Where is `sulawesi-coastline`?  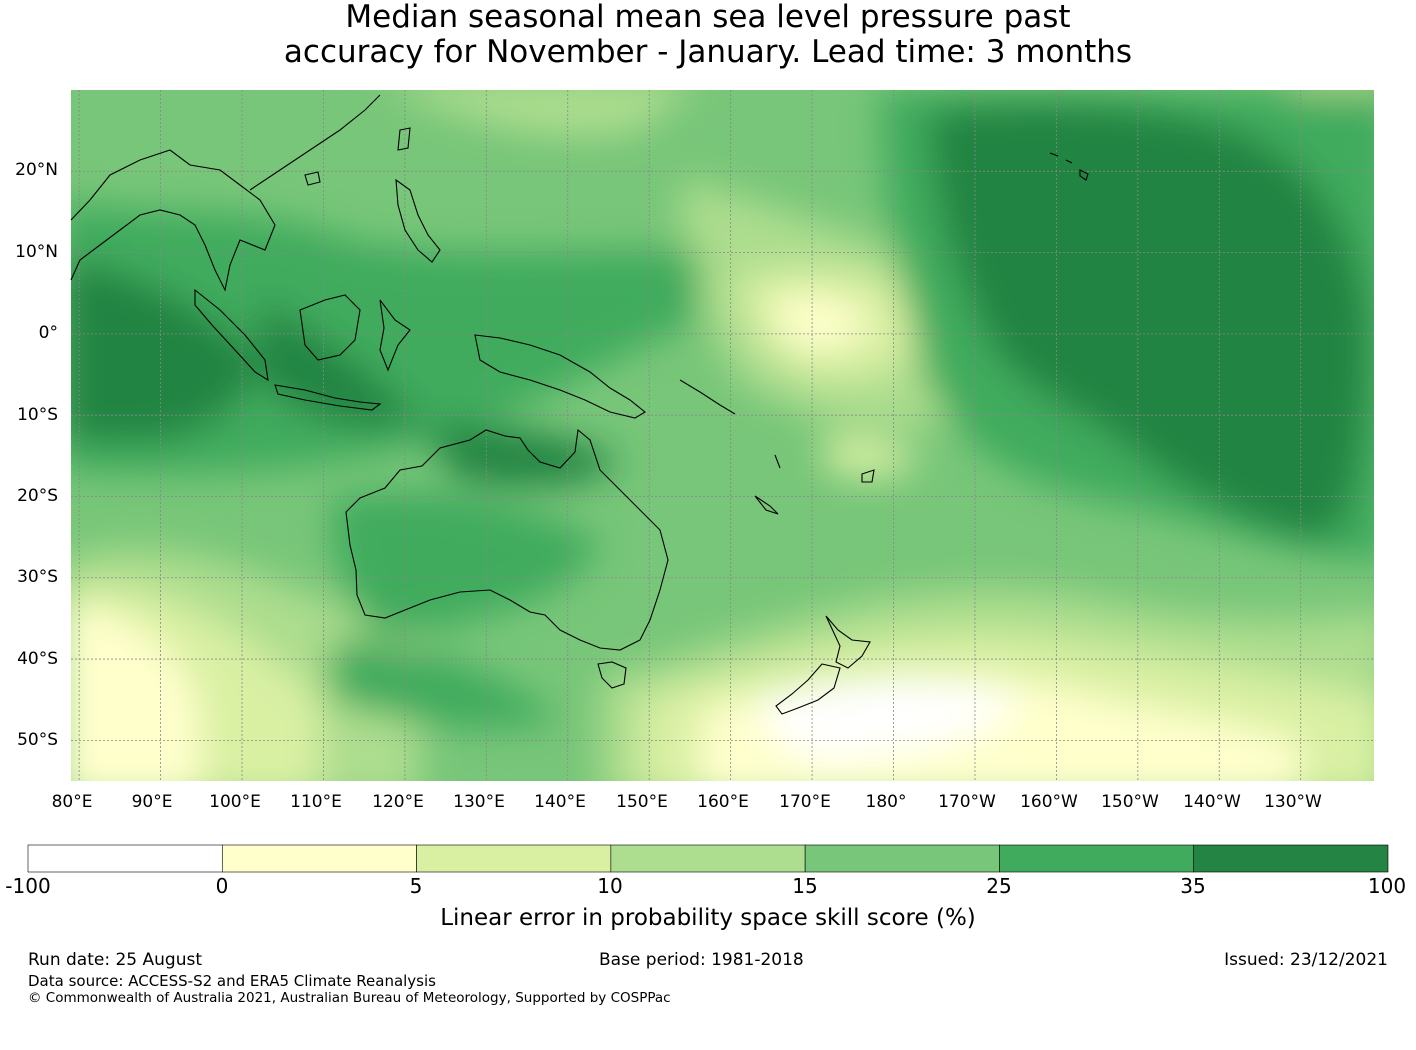 sulawesi-coastline is located at coordinates (395, 335).